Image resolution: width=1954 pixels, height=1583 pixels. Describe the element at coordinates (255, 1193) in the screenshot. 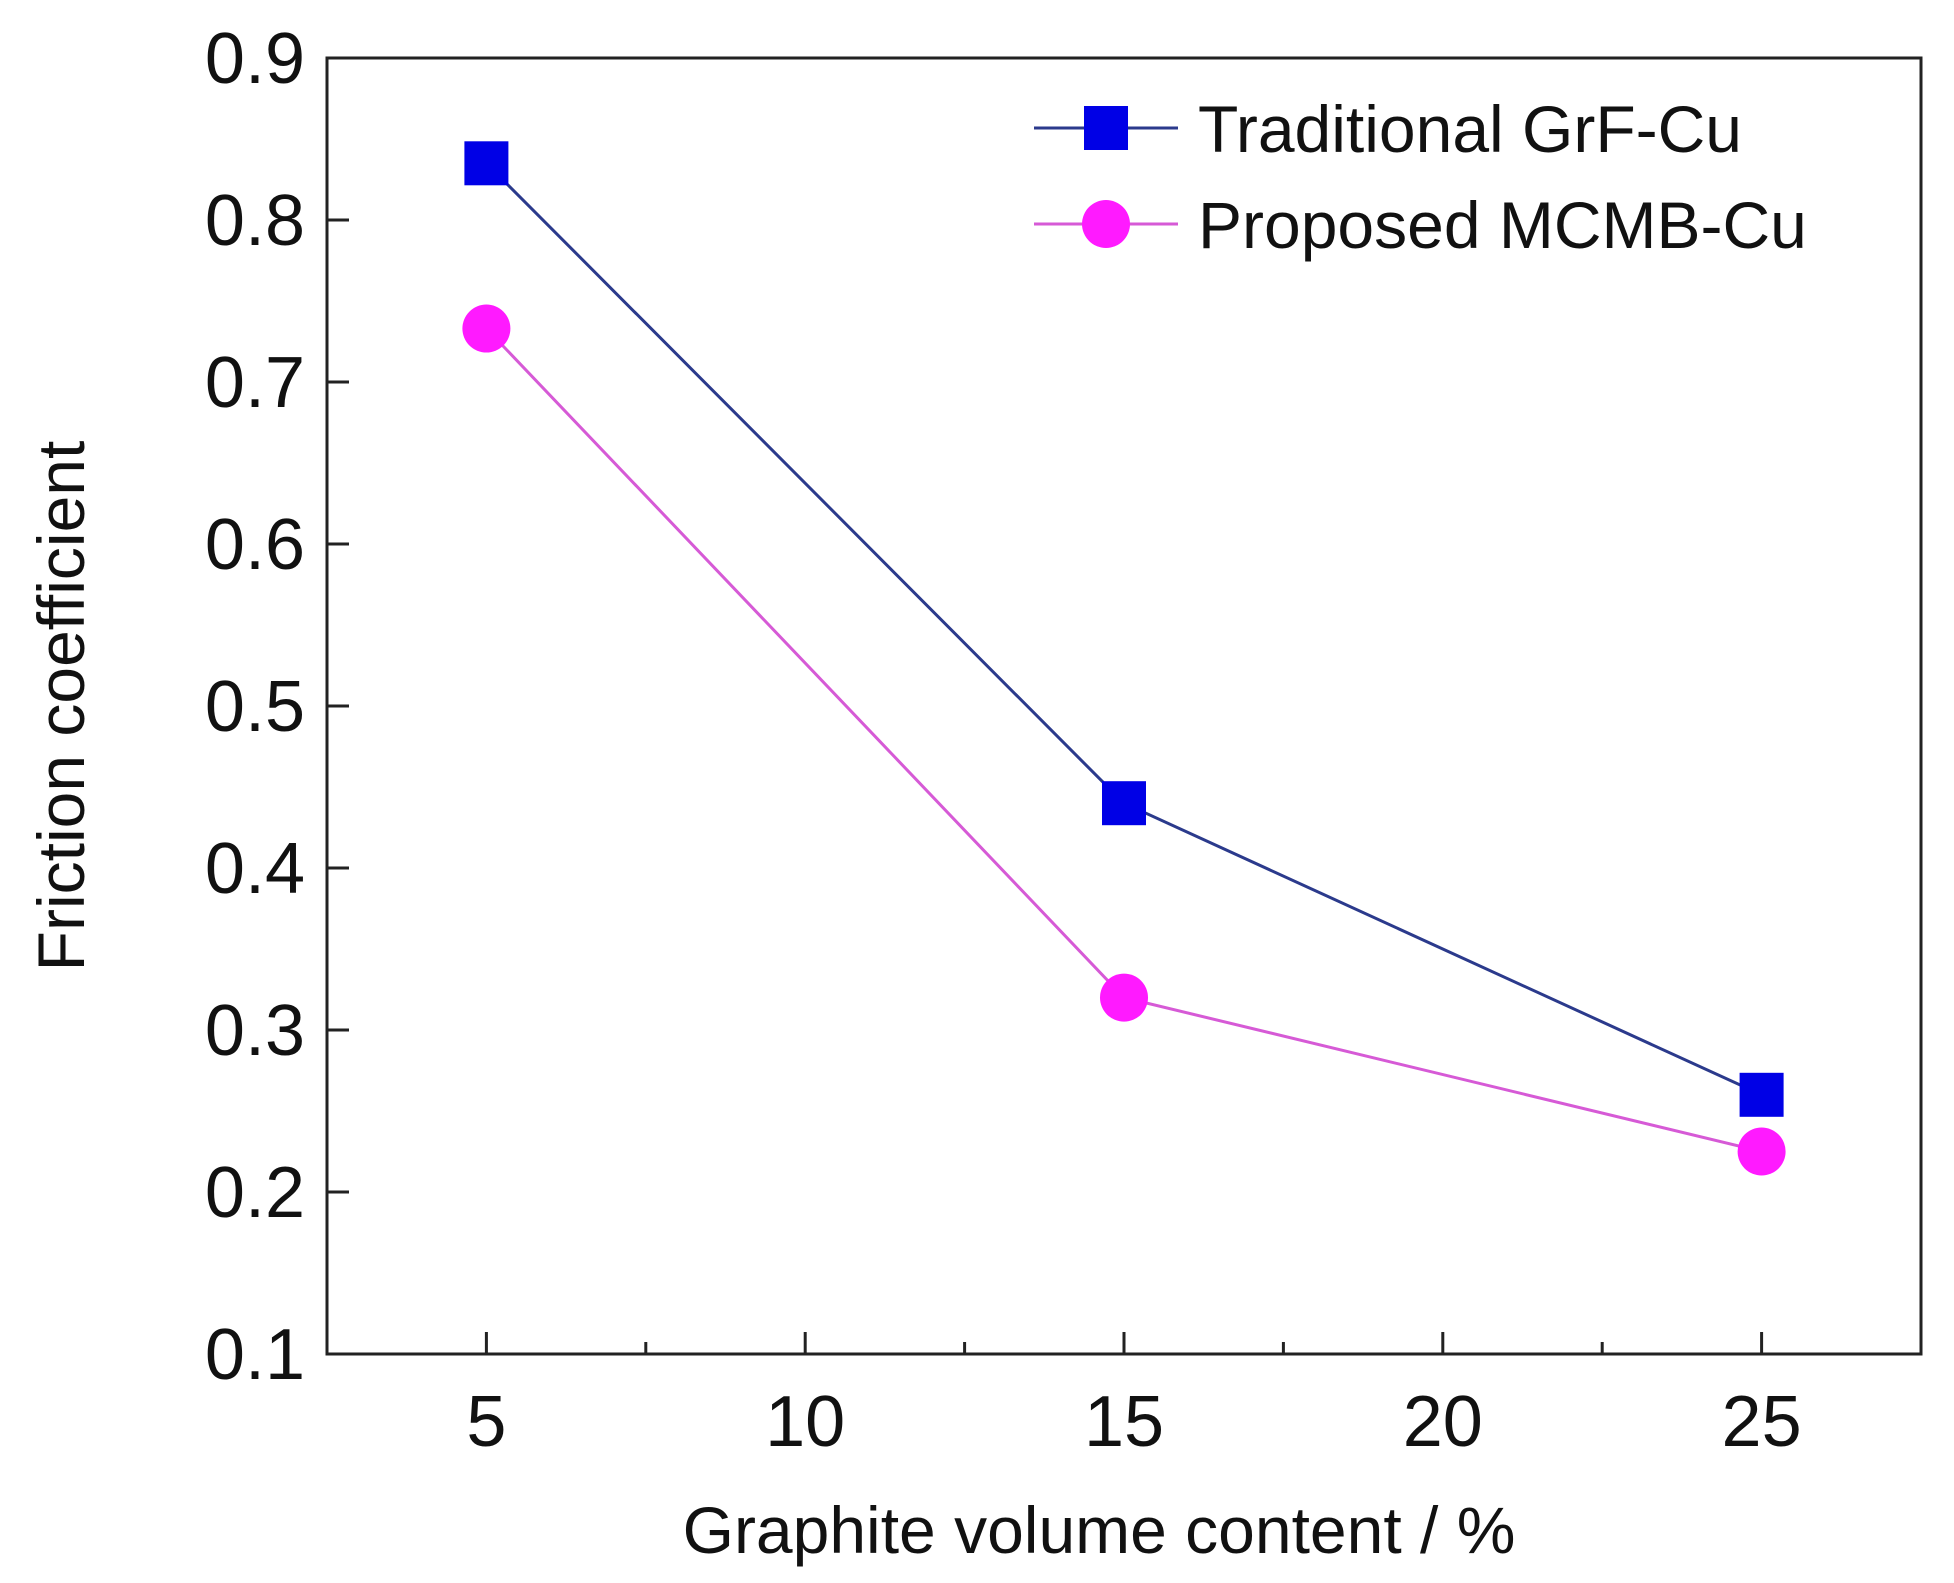

I see `y-tick-label: 0.2` at that location.